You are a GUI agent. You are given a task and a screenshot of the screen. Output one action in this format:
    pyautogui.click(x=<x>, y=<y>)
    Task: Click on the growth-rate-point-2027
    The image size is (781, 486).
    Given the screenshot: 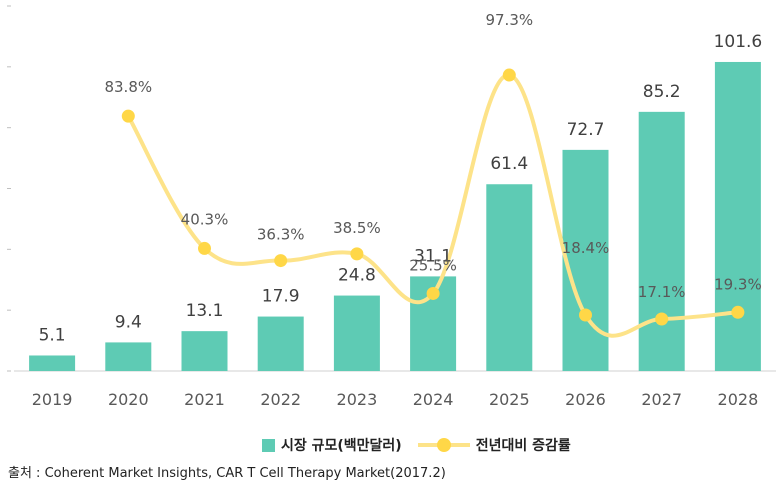 What is the action you would take?
    pyautogui.click(x=662, y=319)
    